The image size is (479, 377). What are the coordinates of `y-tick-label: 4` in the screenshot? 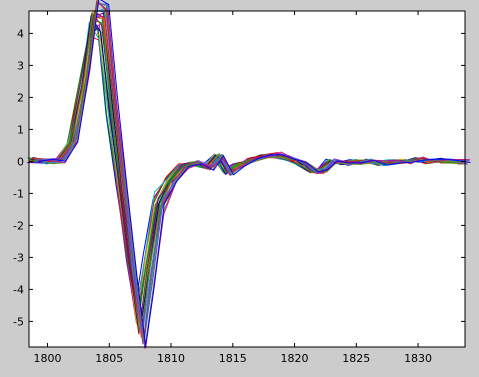 It's located at (20, 33).